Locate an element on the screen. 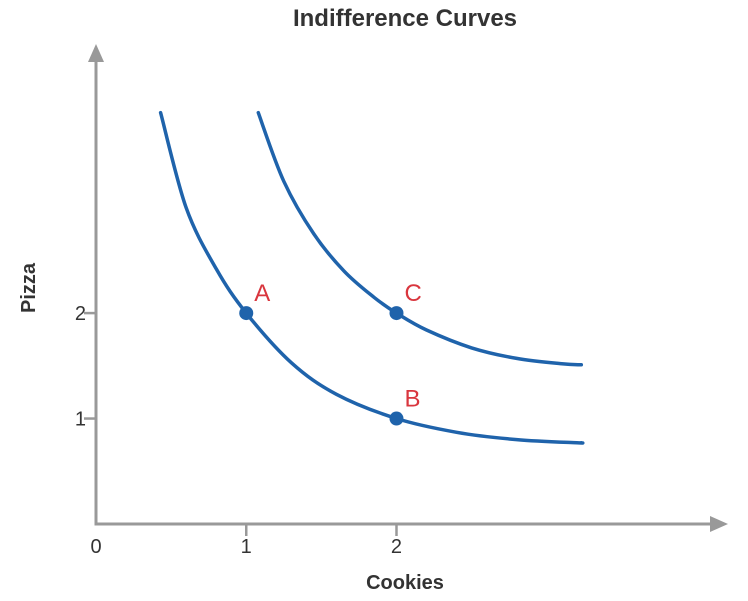  point-b is located at coordinates (396, 418).